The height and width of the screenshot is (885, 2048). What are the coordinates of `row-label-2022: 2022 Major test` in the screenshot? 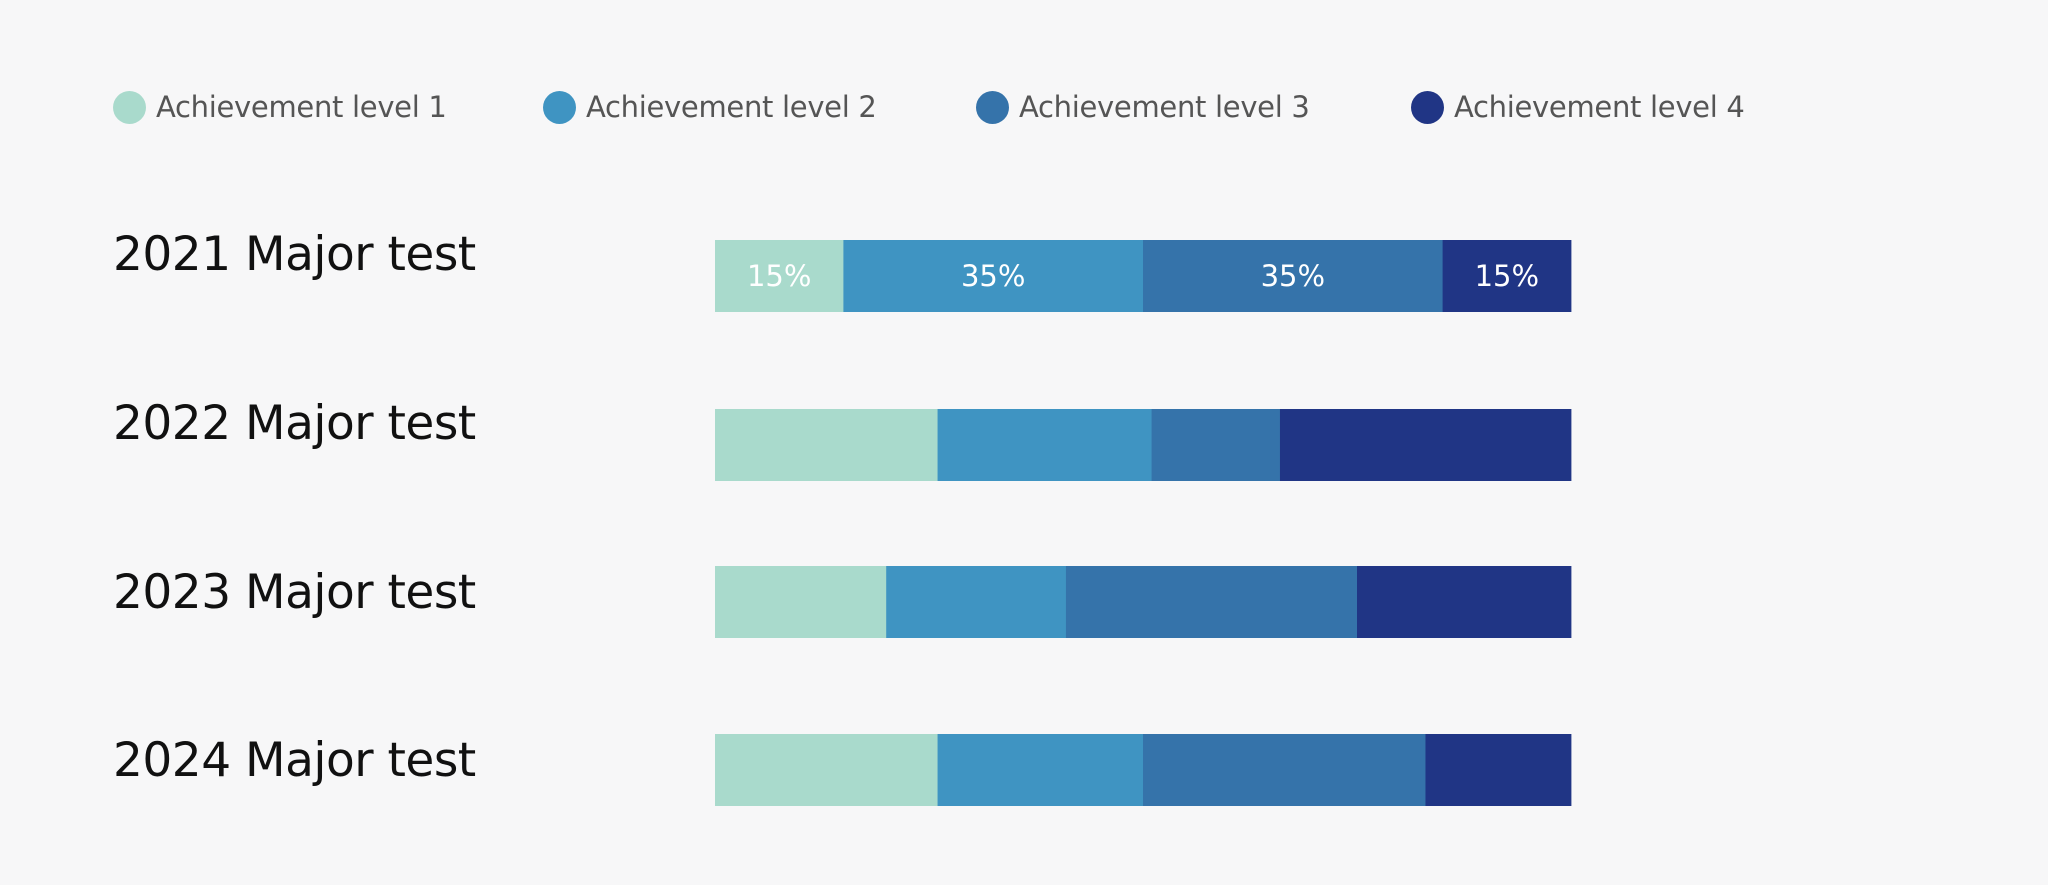 It's located at (294, 423).